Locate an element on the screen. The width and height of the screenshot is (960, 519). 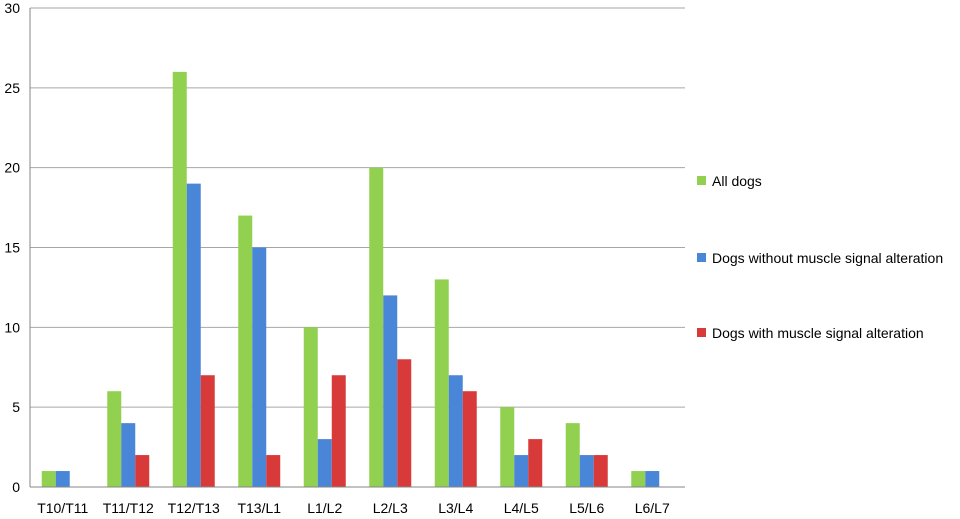
y-tick-labels: 0 5 10 15 20 25 30 is located at coordinates (12, 247).